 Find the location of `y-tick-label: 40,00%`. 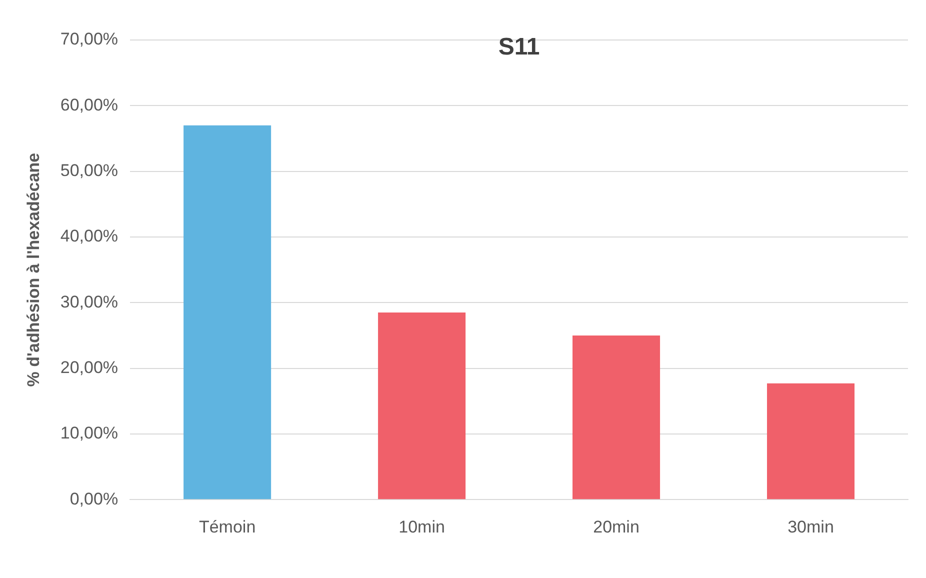

y-tick-label: 40,00% is located at coordinates (89, 236).